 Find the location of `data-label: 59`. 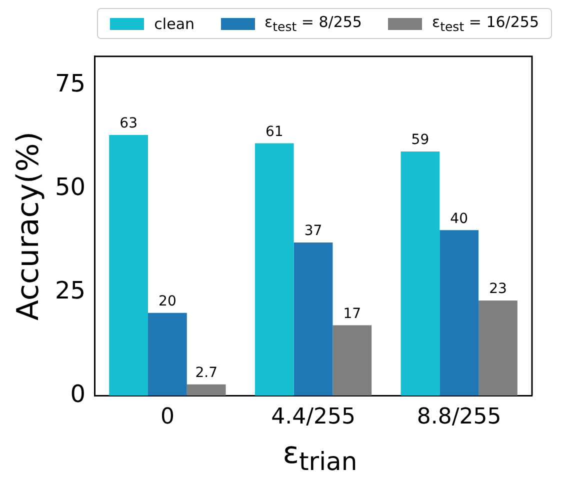

data-label: 59 is located at coordinates (420, 140).